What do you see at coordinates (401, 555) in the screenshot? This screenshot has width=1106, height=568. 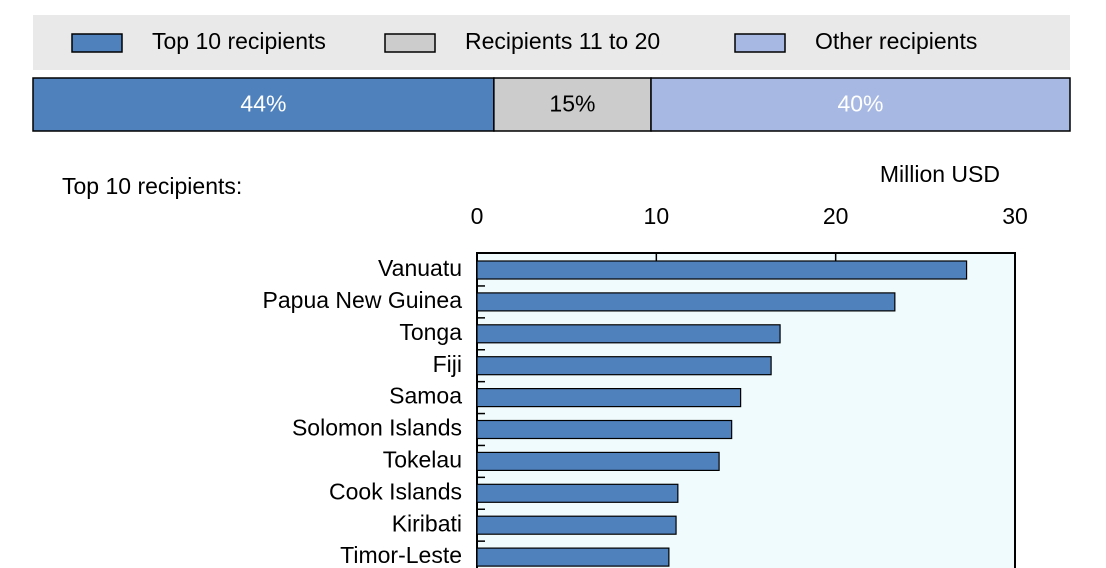 I see `y-tick-label: Timor-Leste` at bounding box center [401, 555].